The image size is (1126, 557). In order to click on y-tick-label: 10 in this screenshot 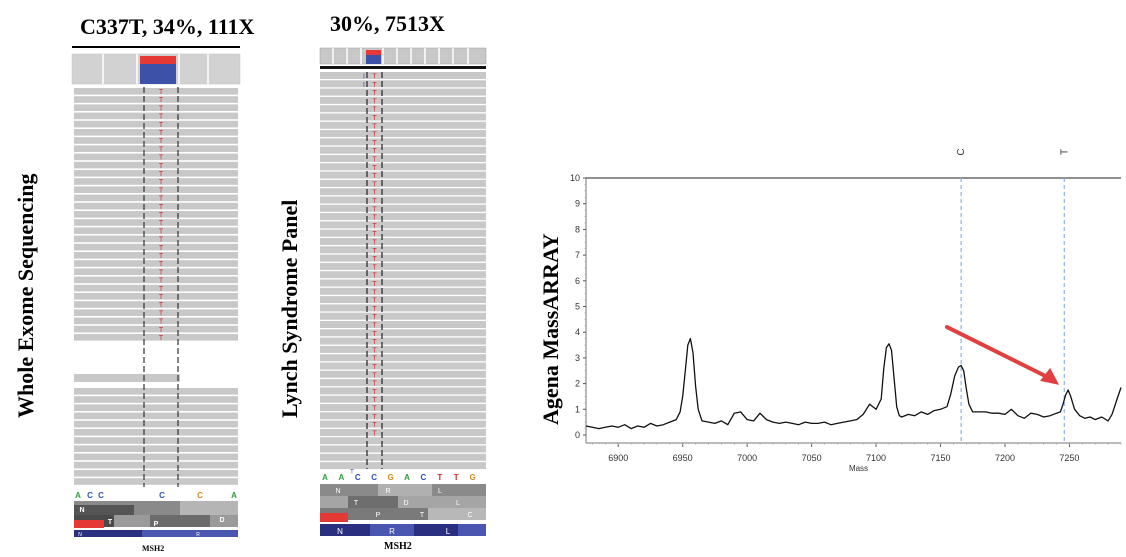, I will do `click(575, 178)`.